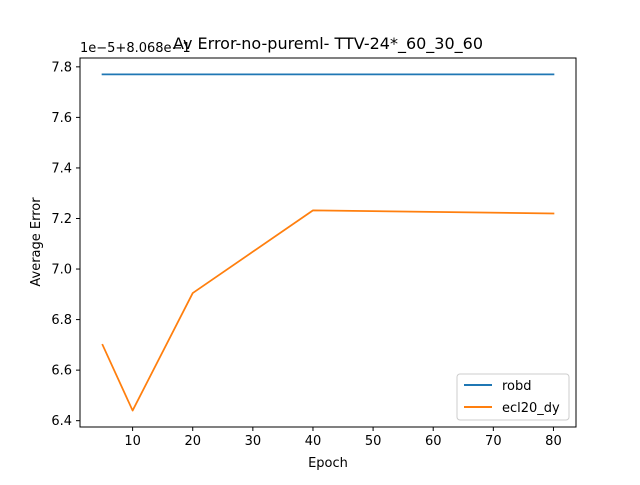 The height and width of the screenshot is (485, 640). I want to click on y-tick-label: 7.0, so click(61, 270).